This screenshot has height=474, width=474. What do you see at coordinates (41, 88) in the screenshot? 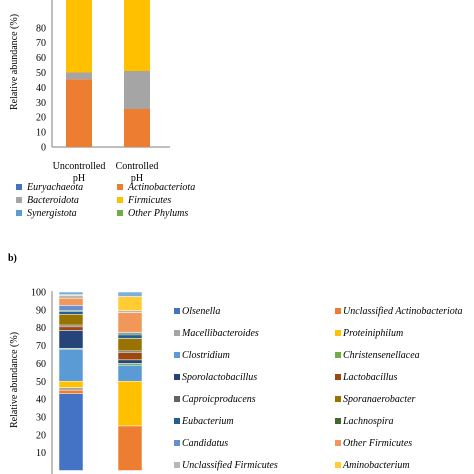
I see `panel-a-y-tick-label: 40` at bounding box center [41, 88].